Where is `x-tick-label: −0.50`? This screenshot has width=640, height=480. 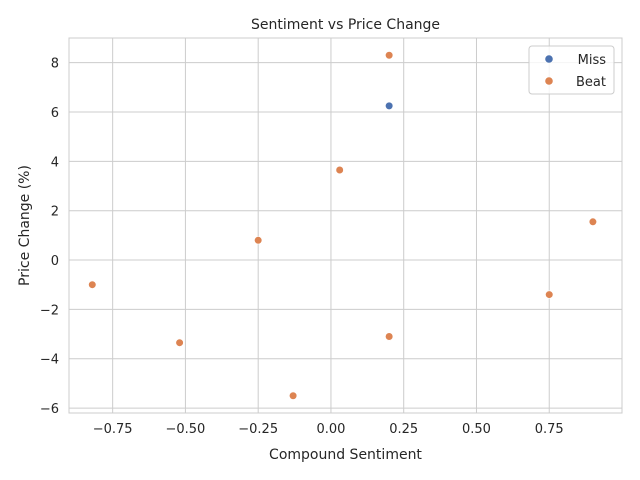
x-tick-label: −0.50 is located at coordinates (185, 429).